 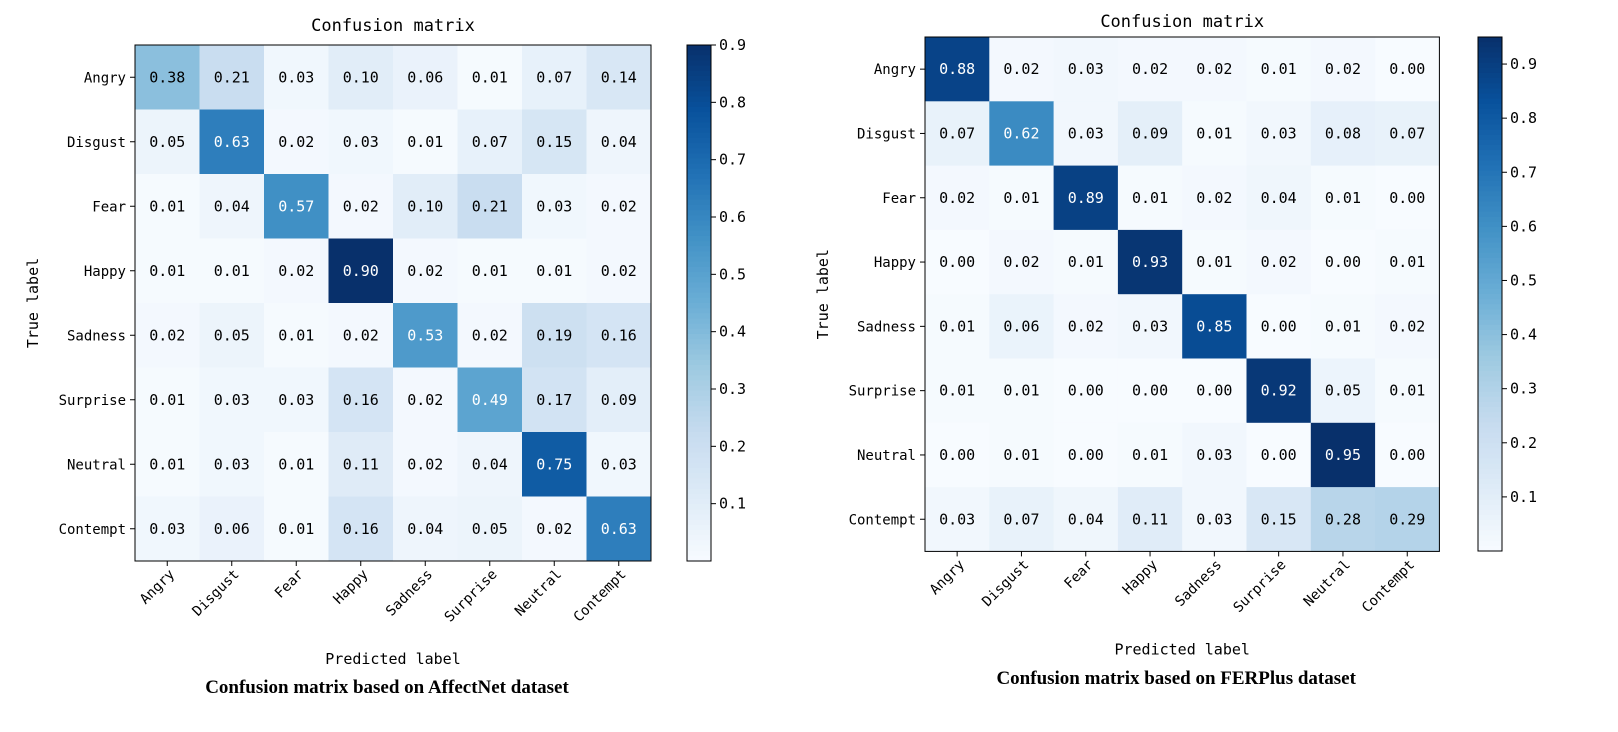 I want to click on cell-value-label: 0.08, so click(x=1343, y=133).